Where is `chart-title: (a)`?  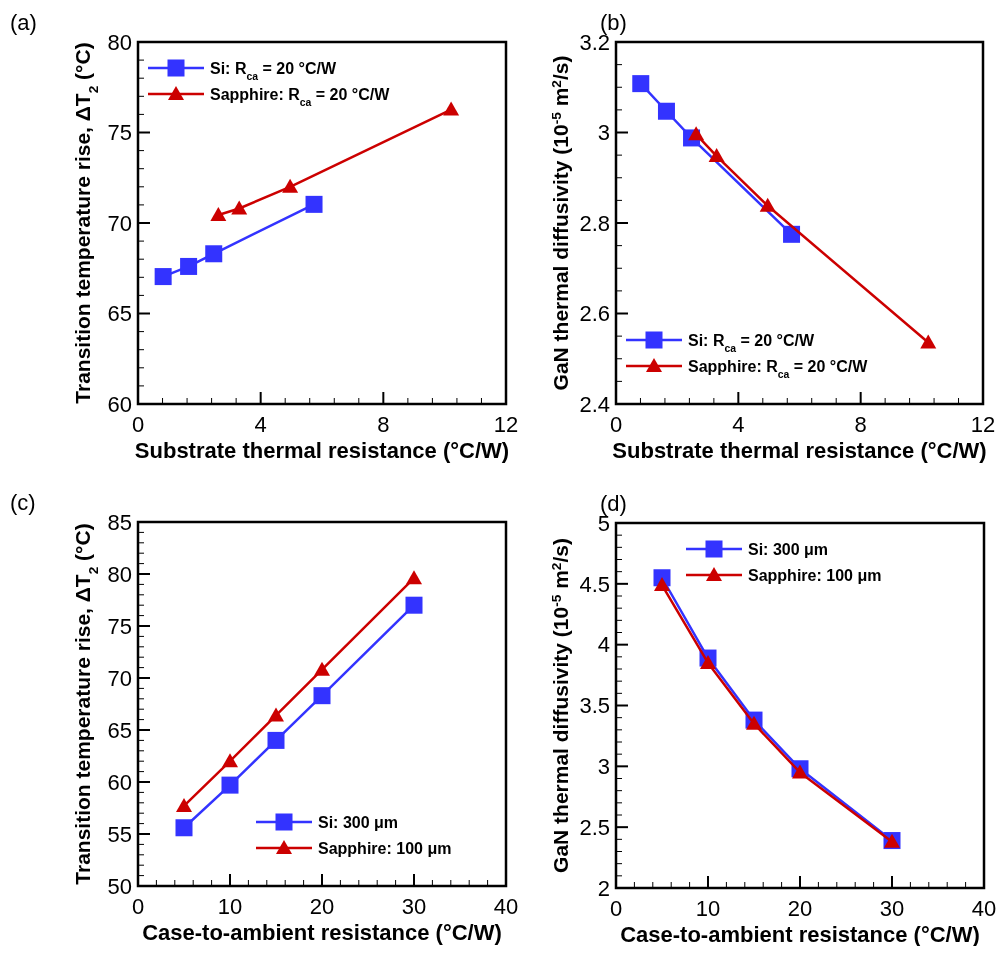 chart-title: (a) is located at coordinates (23, 22).